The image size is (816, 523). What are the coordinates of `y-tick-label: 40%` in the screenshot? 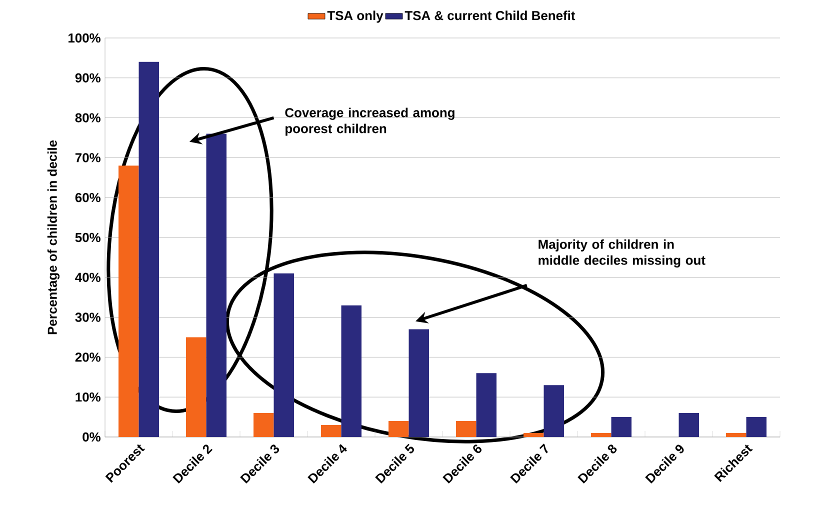 It's located at (87, 277).